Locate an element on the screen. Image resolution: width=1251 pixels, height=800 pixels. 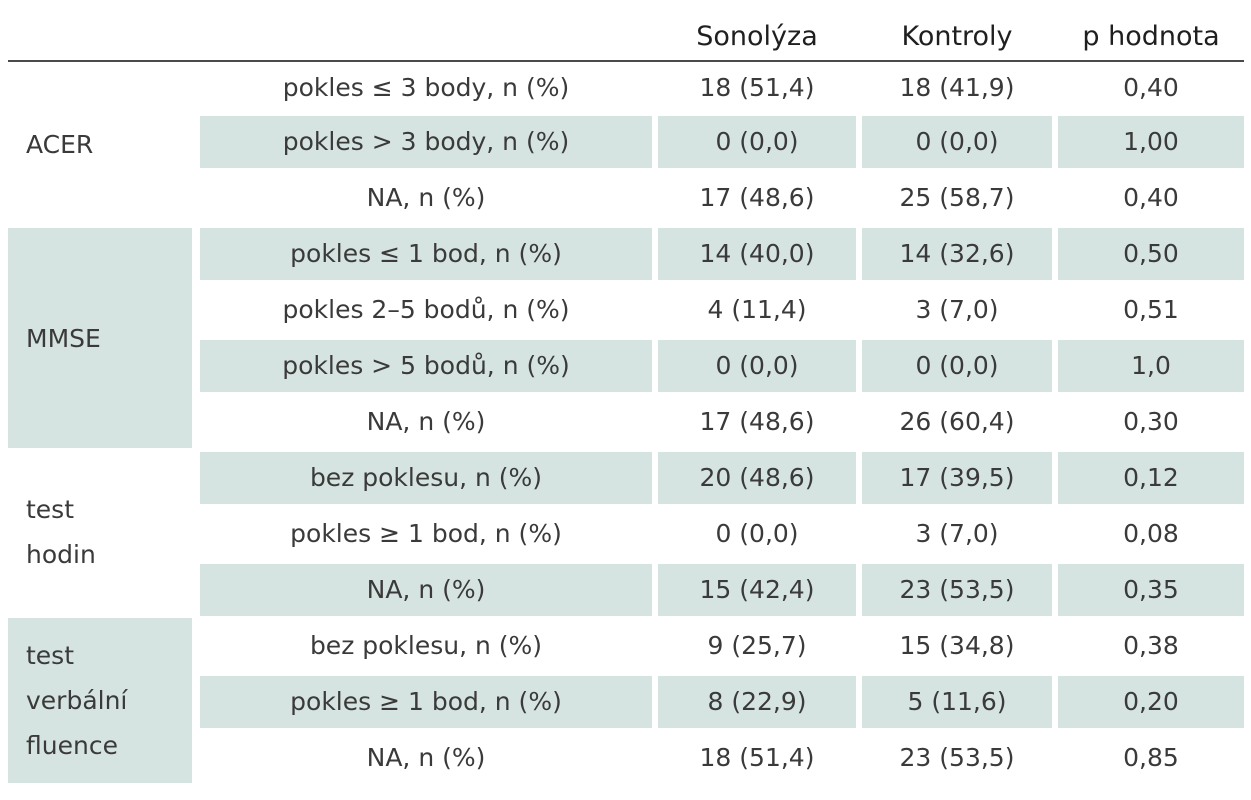
kontroly-value: 14 (32,6) is located at coordinates (957, 254).